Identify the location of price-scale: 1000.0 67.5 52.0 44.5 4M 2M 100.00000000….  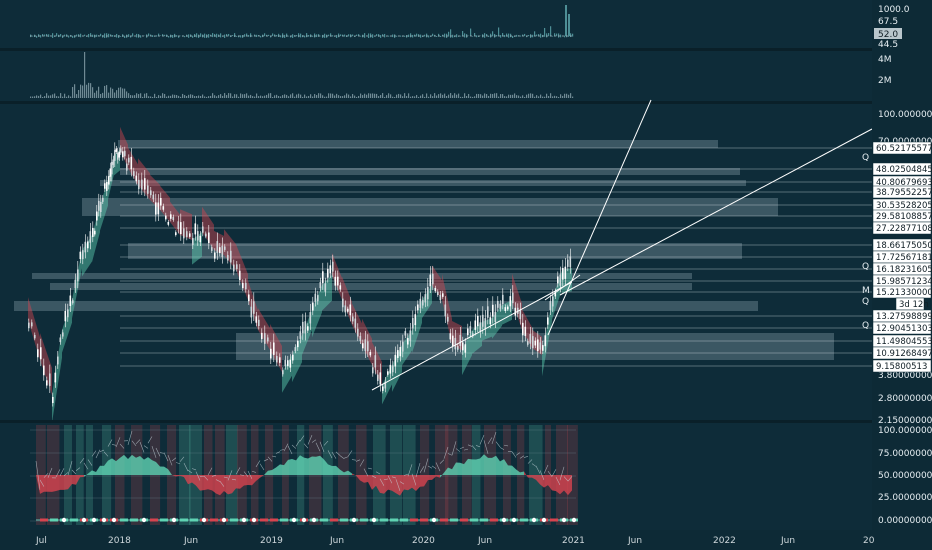
(897, 265).